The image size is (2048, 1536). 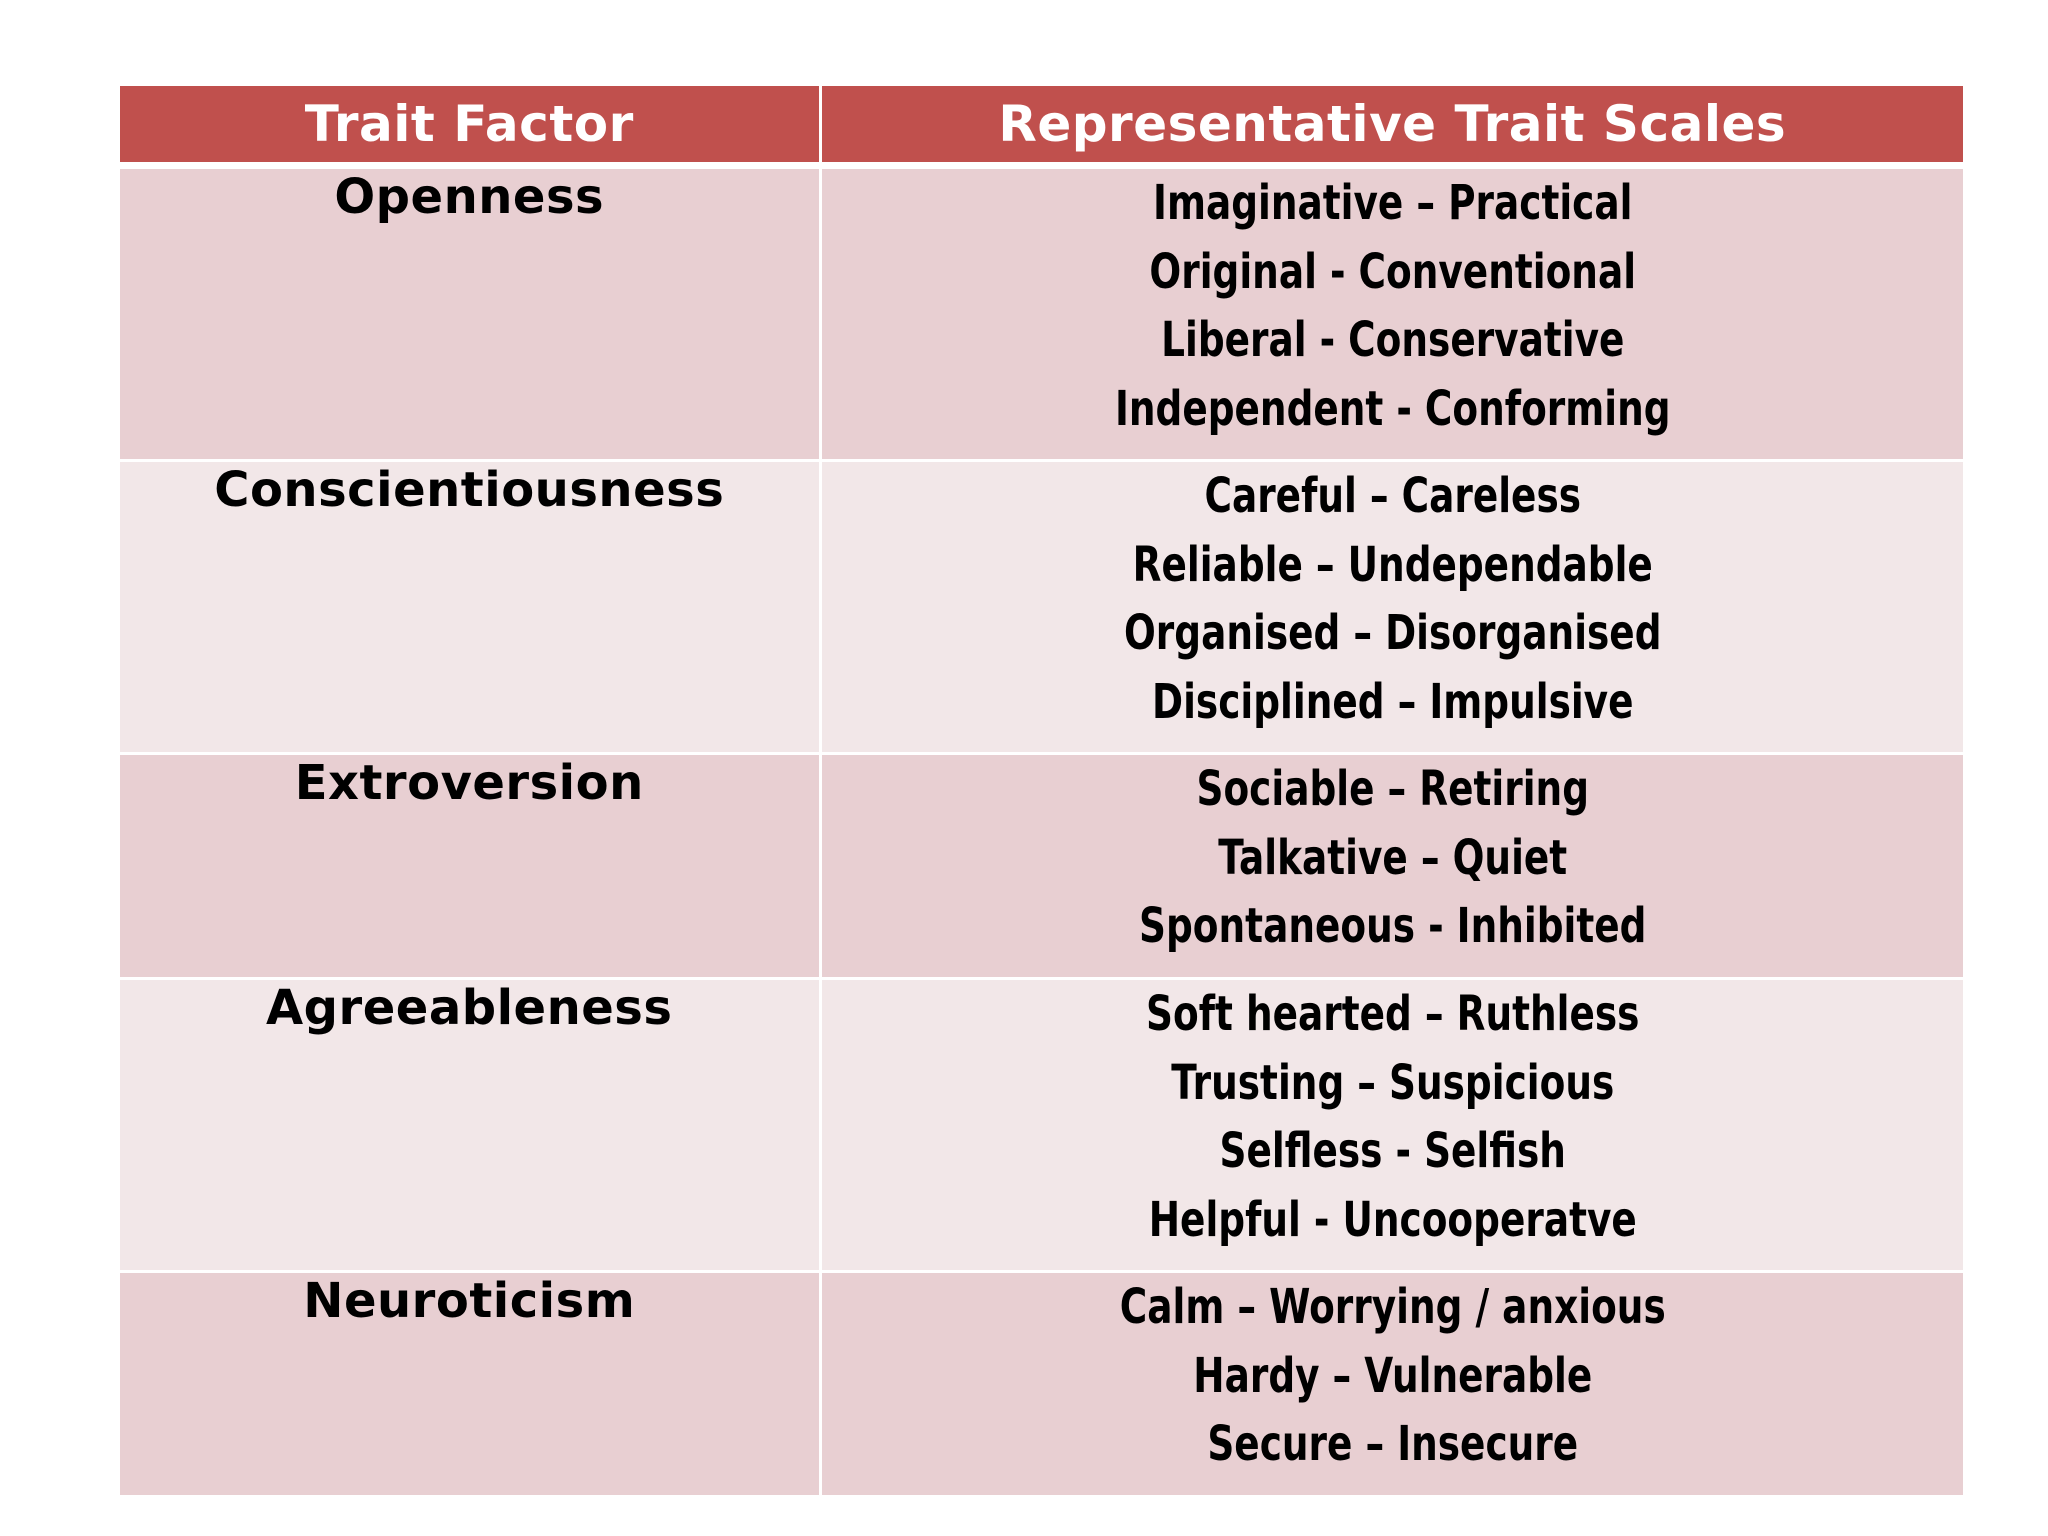 What do you see at coordinates (1392, 1375) in the screenshot?
I see `scale-item: Hardy – Vulnerable` at bounding box center [1392, 1375].